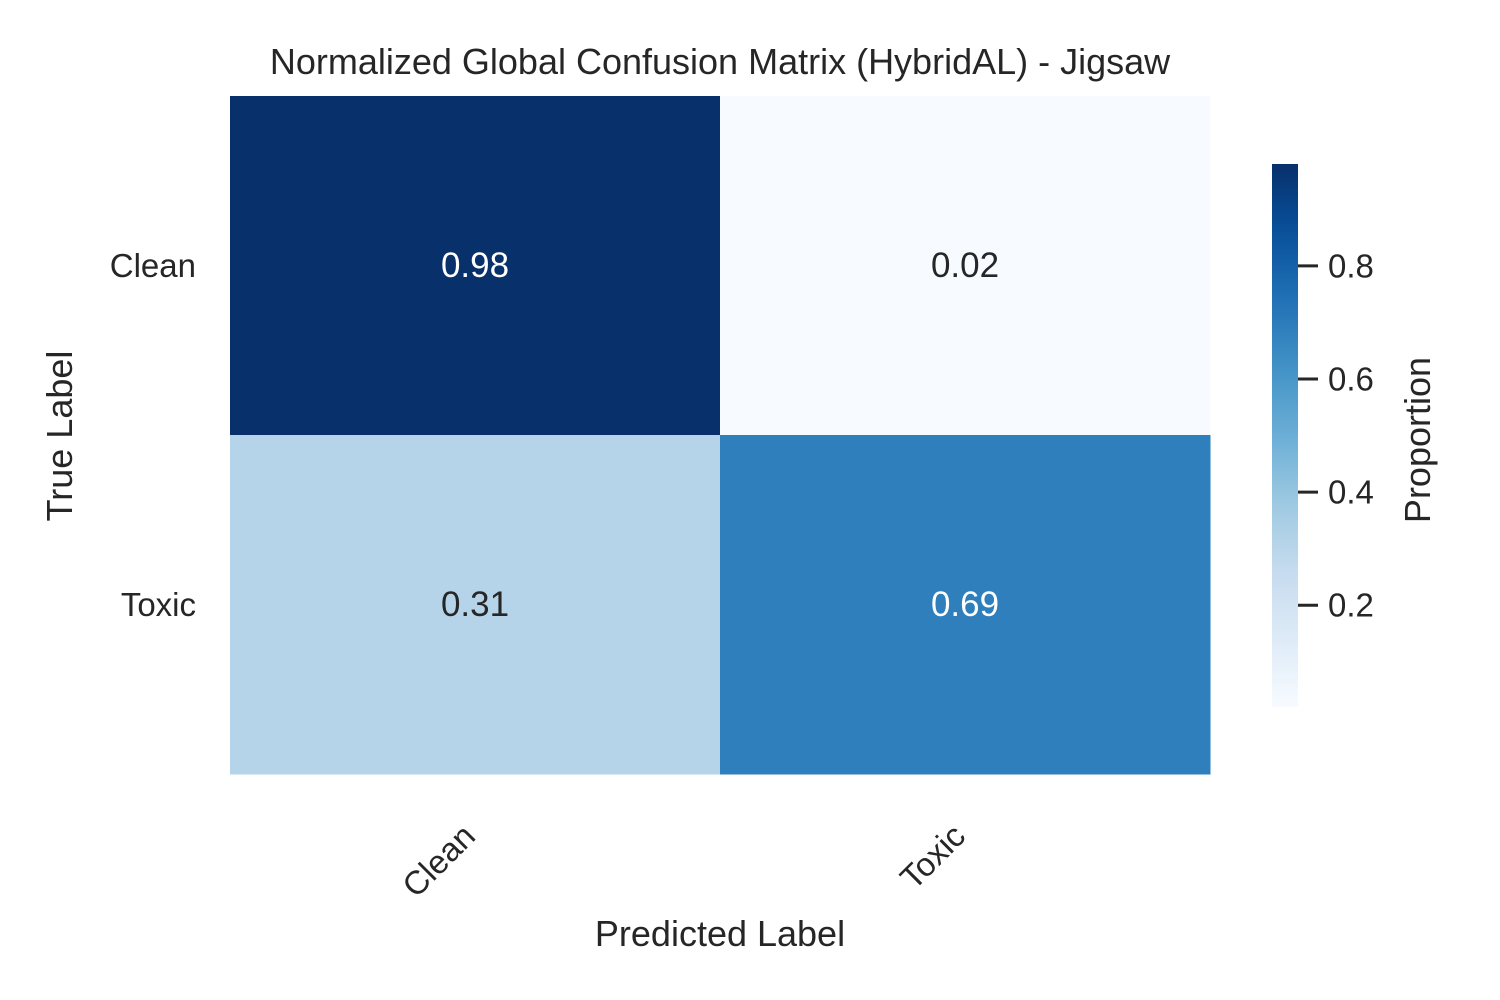 This screenshot has height=1000, width=1500. What do you see at coordinates (932, 856) in the screenshot?
I see `x-tick-label: Toxic` at bounding box center [932, 856].